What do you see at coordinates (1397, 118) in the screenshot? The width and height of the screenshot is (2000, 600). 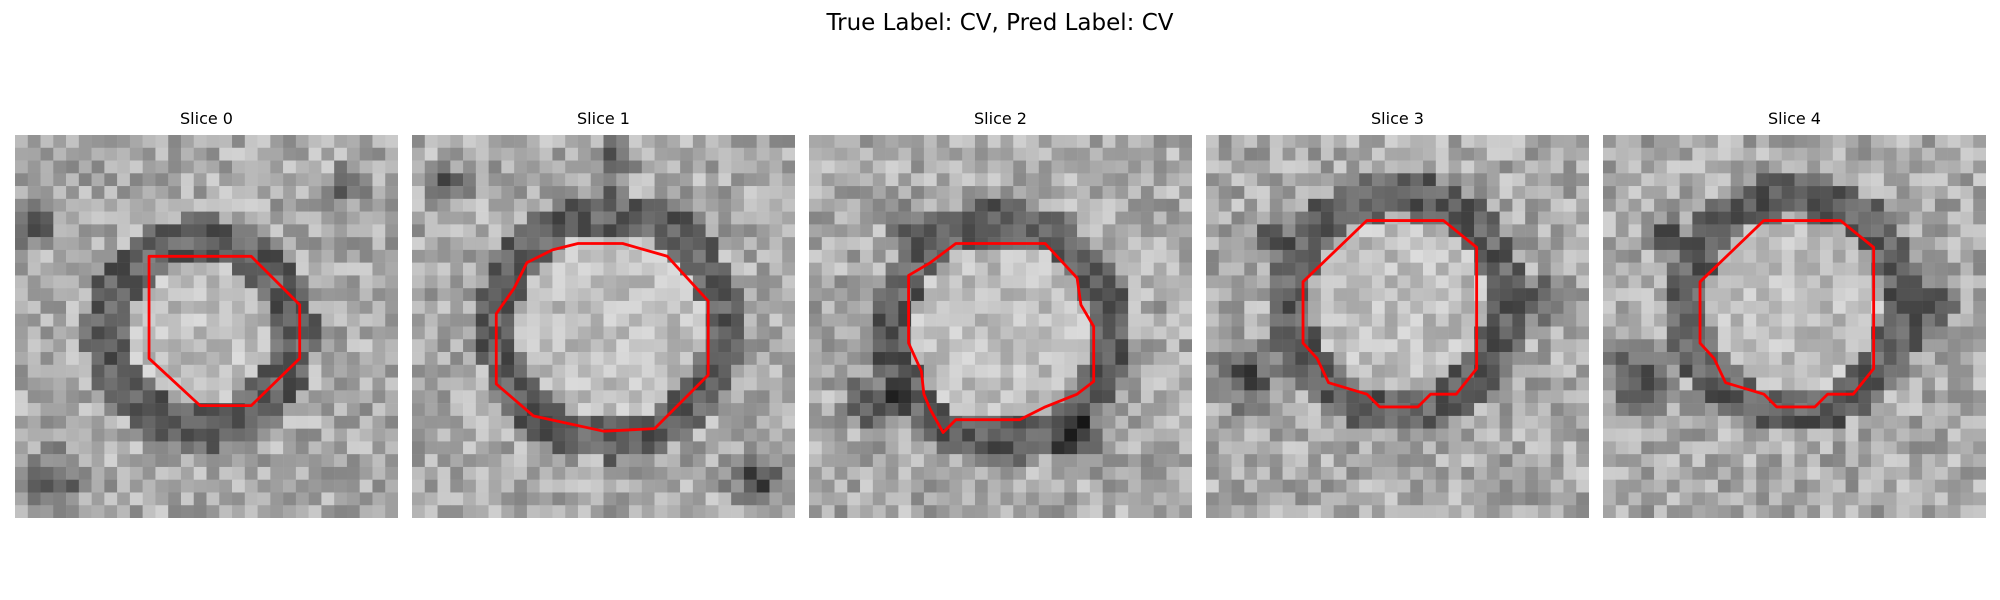 I see `slice-title-3: Slice 3` at bounding box center [1397, 118].